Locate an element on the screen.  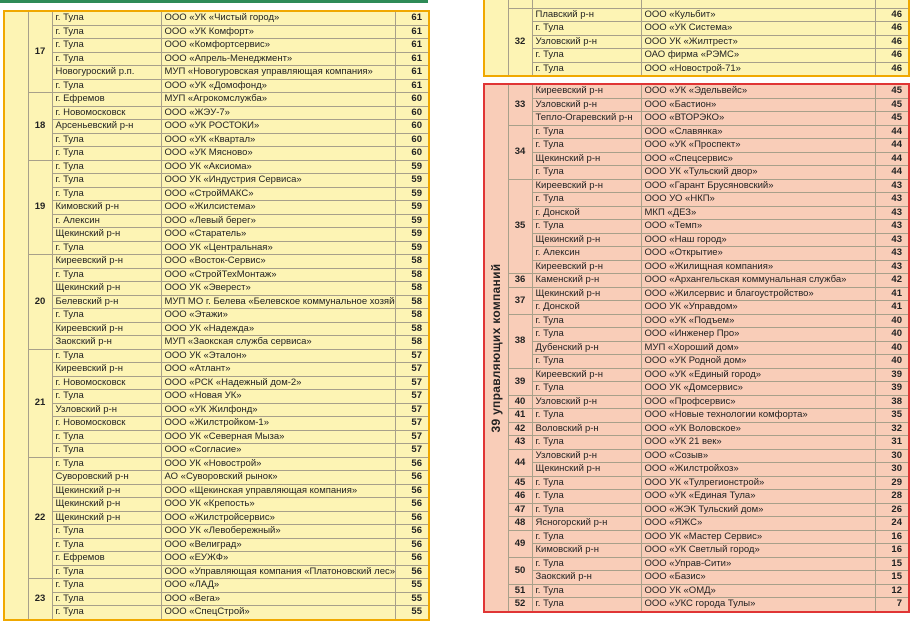
company-cell: ООО «Базис» is located at coordinates (758, 577).